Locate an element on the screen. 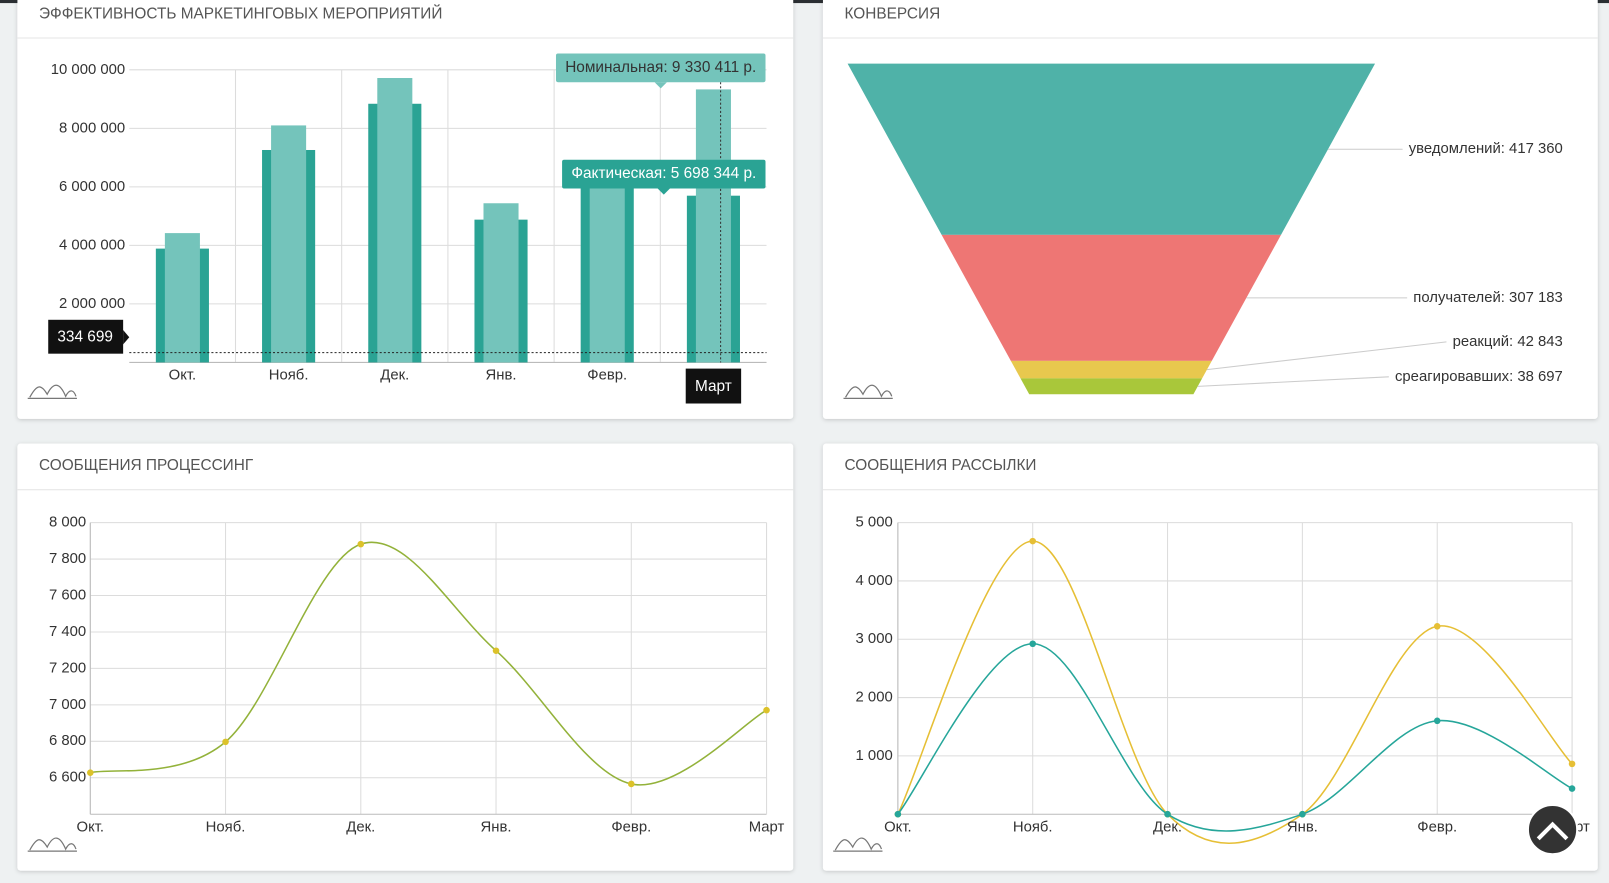 This screenshot has height=883, width=1609. y-tick-label: 5 000 is located at coordinates (874, 523).